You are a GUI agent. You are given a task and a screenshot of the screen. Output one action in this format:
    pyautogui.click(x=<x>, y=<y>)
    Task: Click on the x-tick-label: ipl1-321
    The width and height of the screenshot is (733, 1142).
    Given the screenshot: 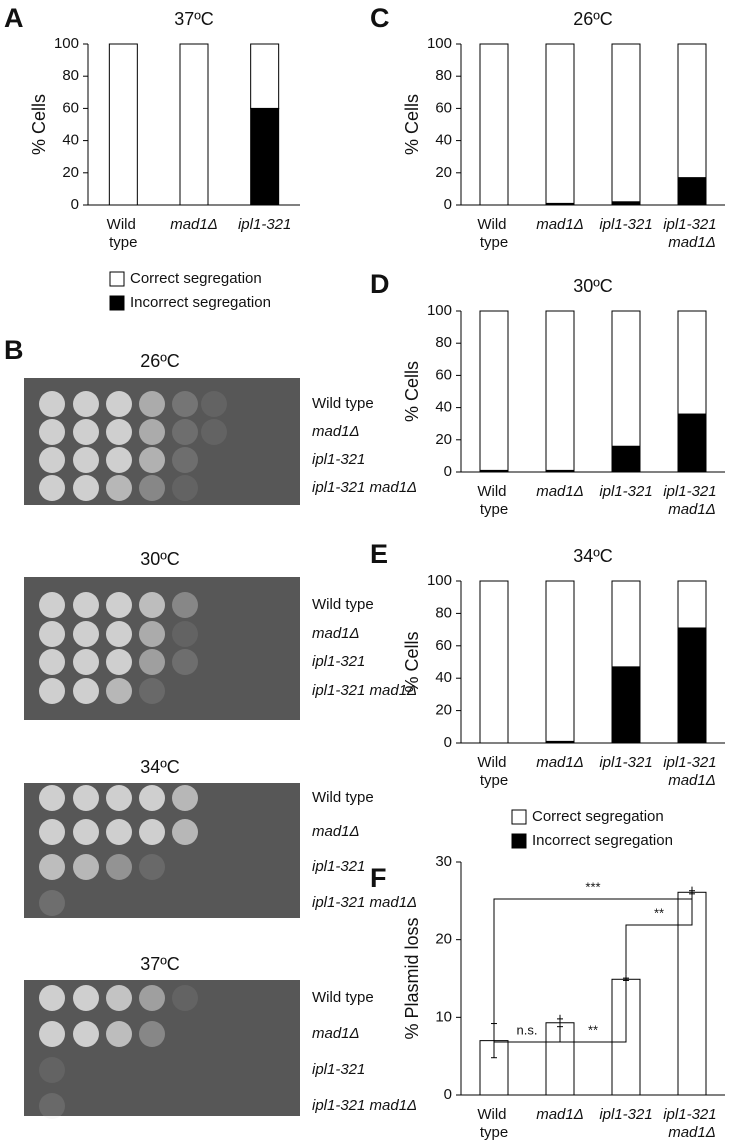 What is the action you would take?
    pyautogui.click(x=625, y=491)
    